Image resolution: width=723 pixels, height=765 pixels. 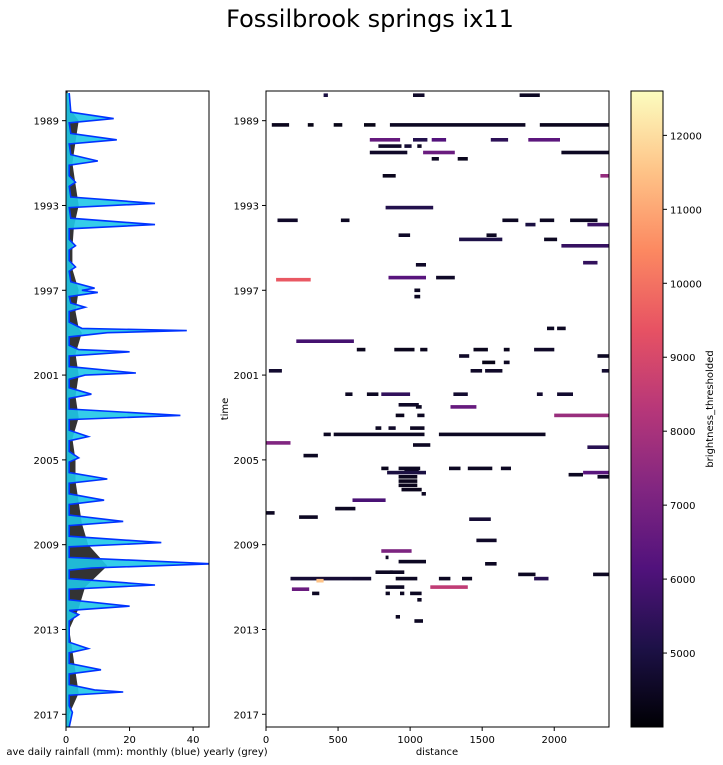 What do you see at coordinates (246, 546) in the screenshot?
I see `y-tick-label: 2009` at bounding box center [246, 546].